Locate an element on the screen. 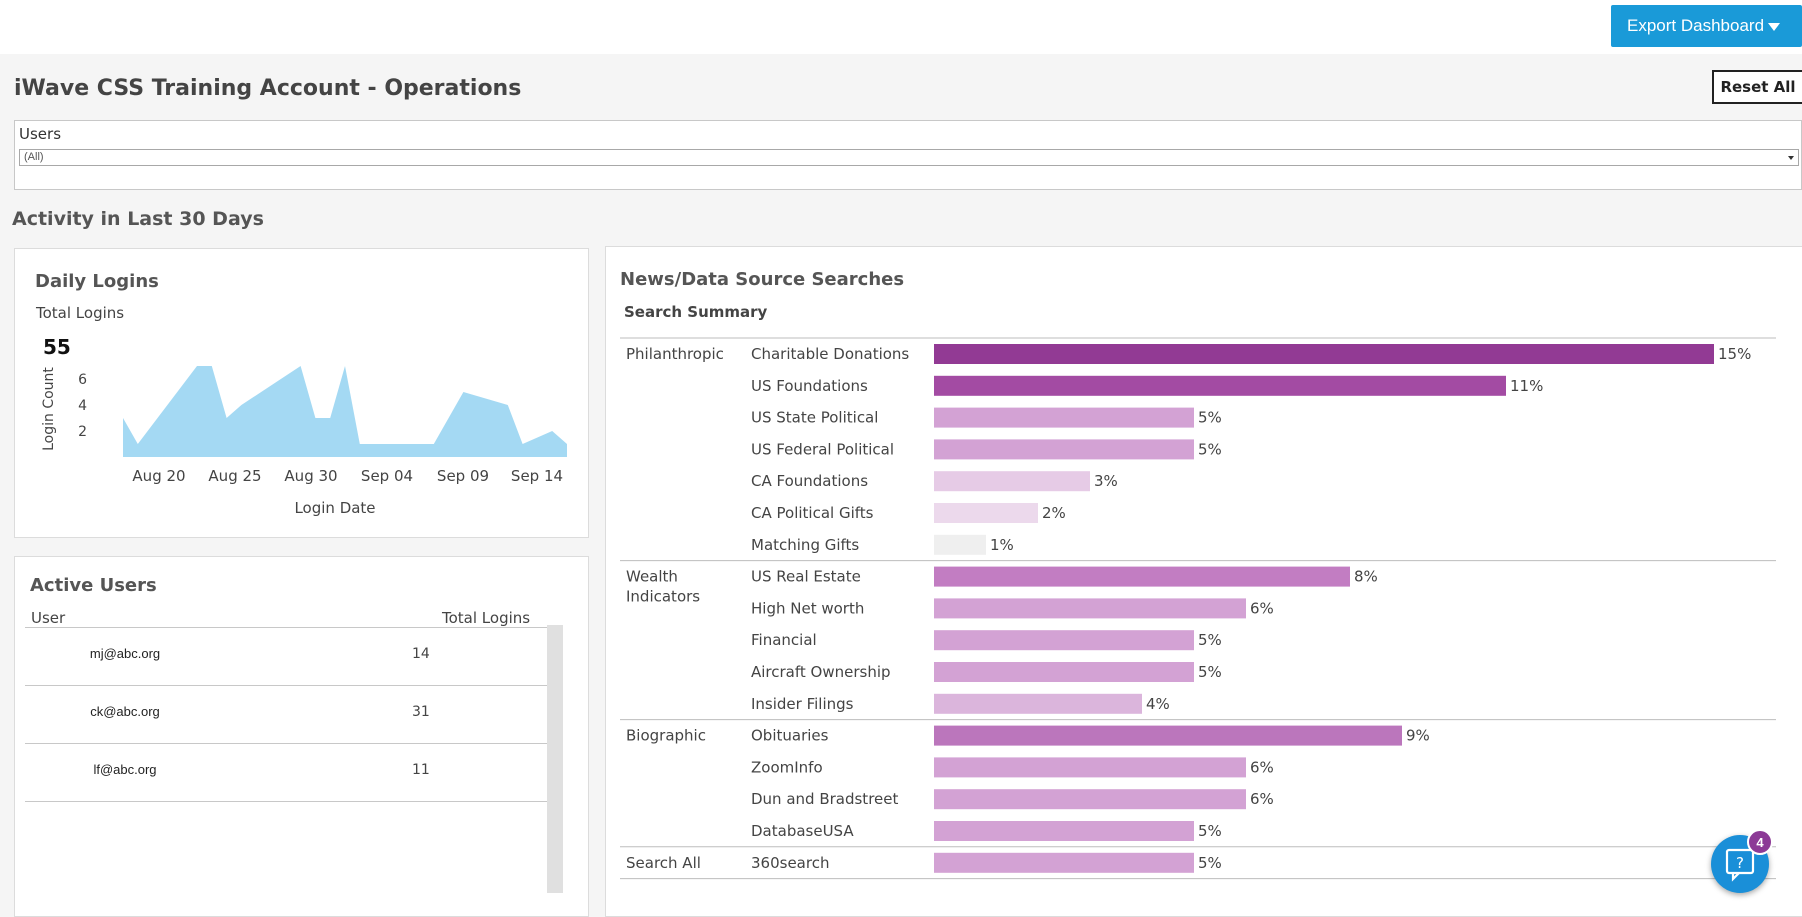  section-title: Activity in Last 30 Days is located at coordinates (138, 219).